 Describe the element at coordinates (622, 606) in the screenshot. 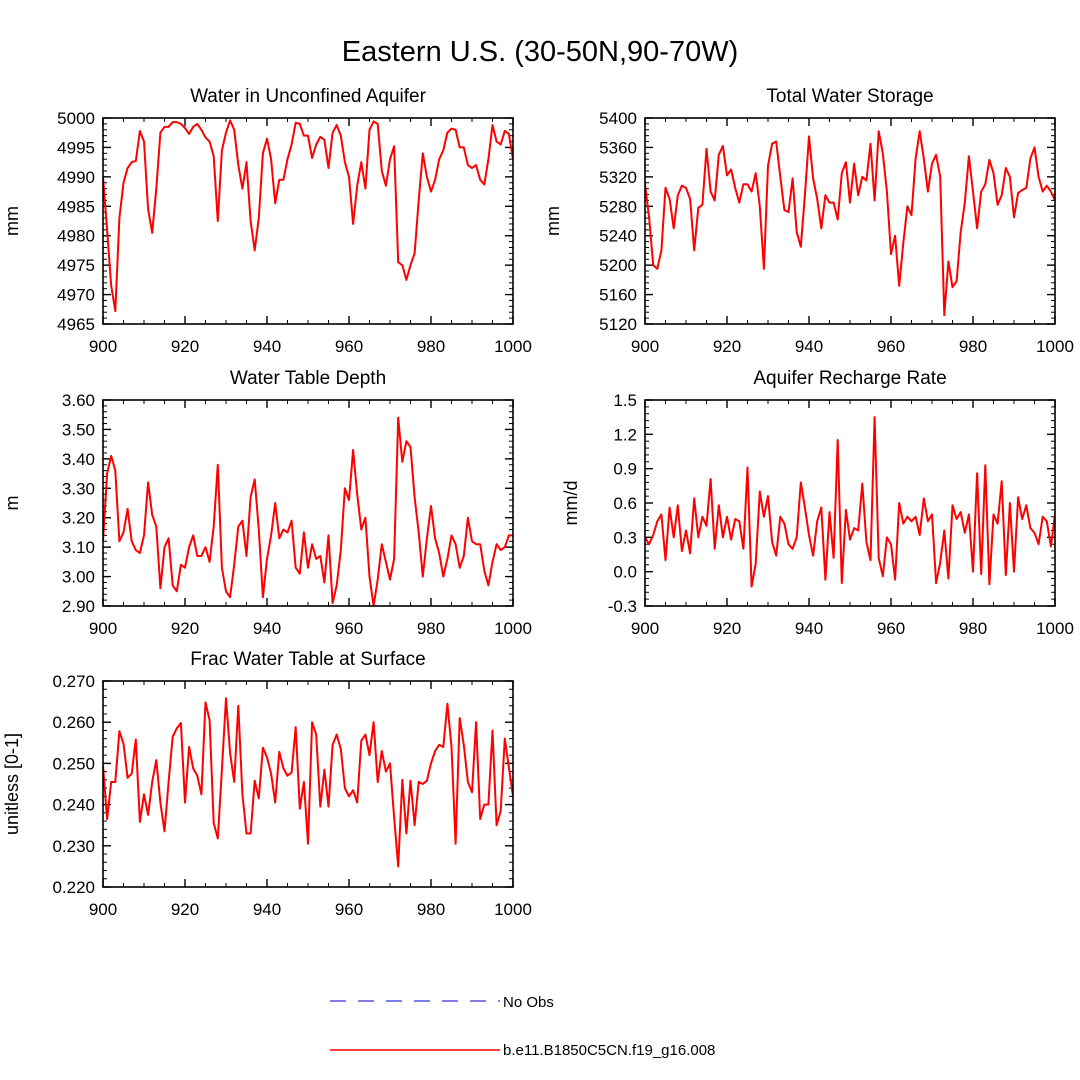

I see `y-tick-label: -0.3` at that location.